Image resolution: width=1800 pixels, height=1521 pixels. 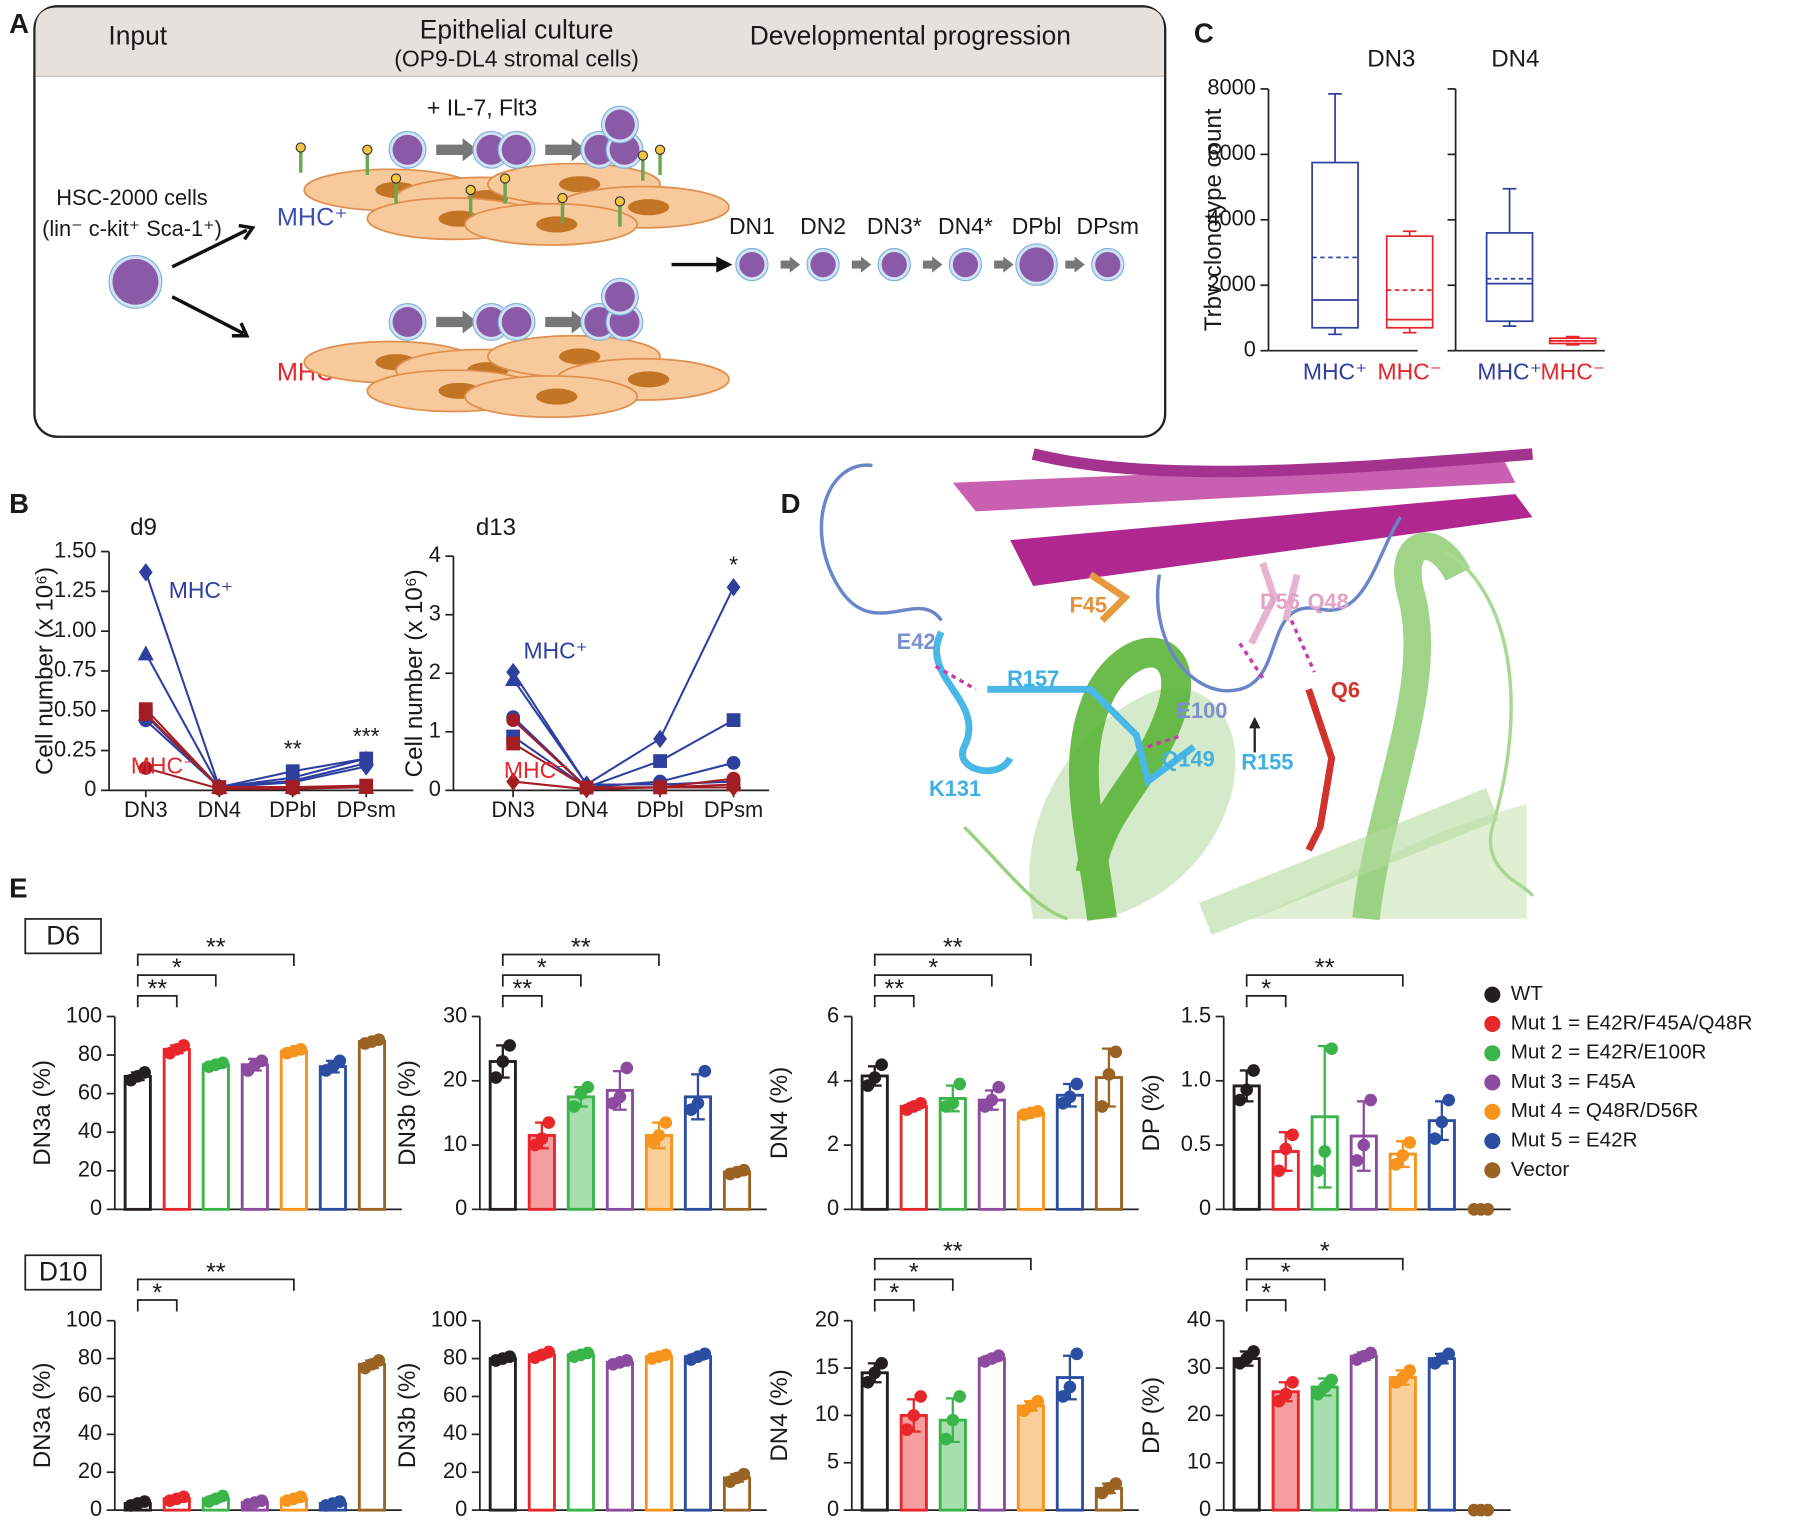 What do you see at coordinates (1231, 87) in the screenshot?
I see `y-tick-label: 8000` at bounding box center [1231, 87].